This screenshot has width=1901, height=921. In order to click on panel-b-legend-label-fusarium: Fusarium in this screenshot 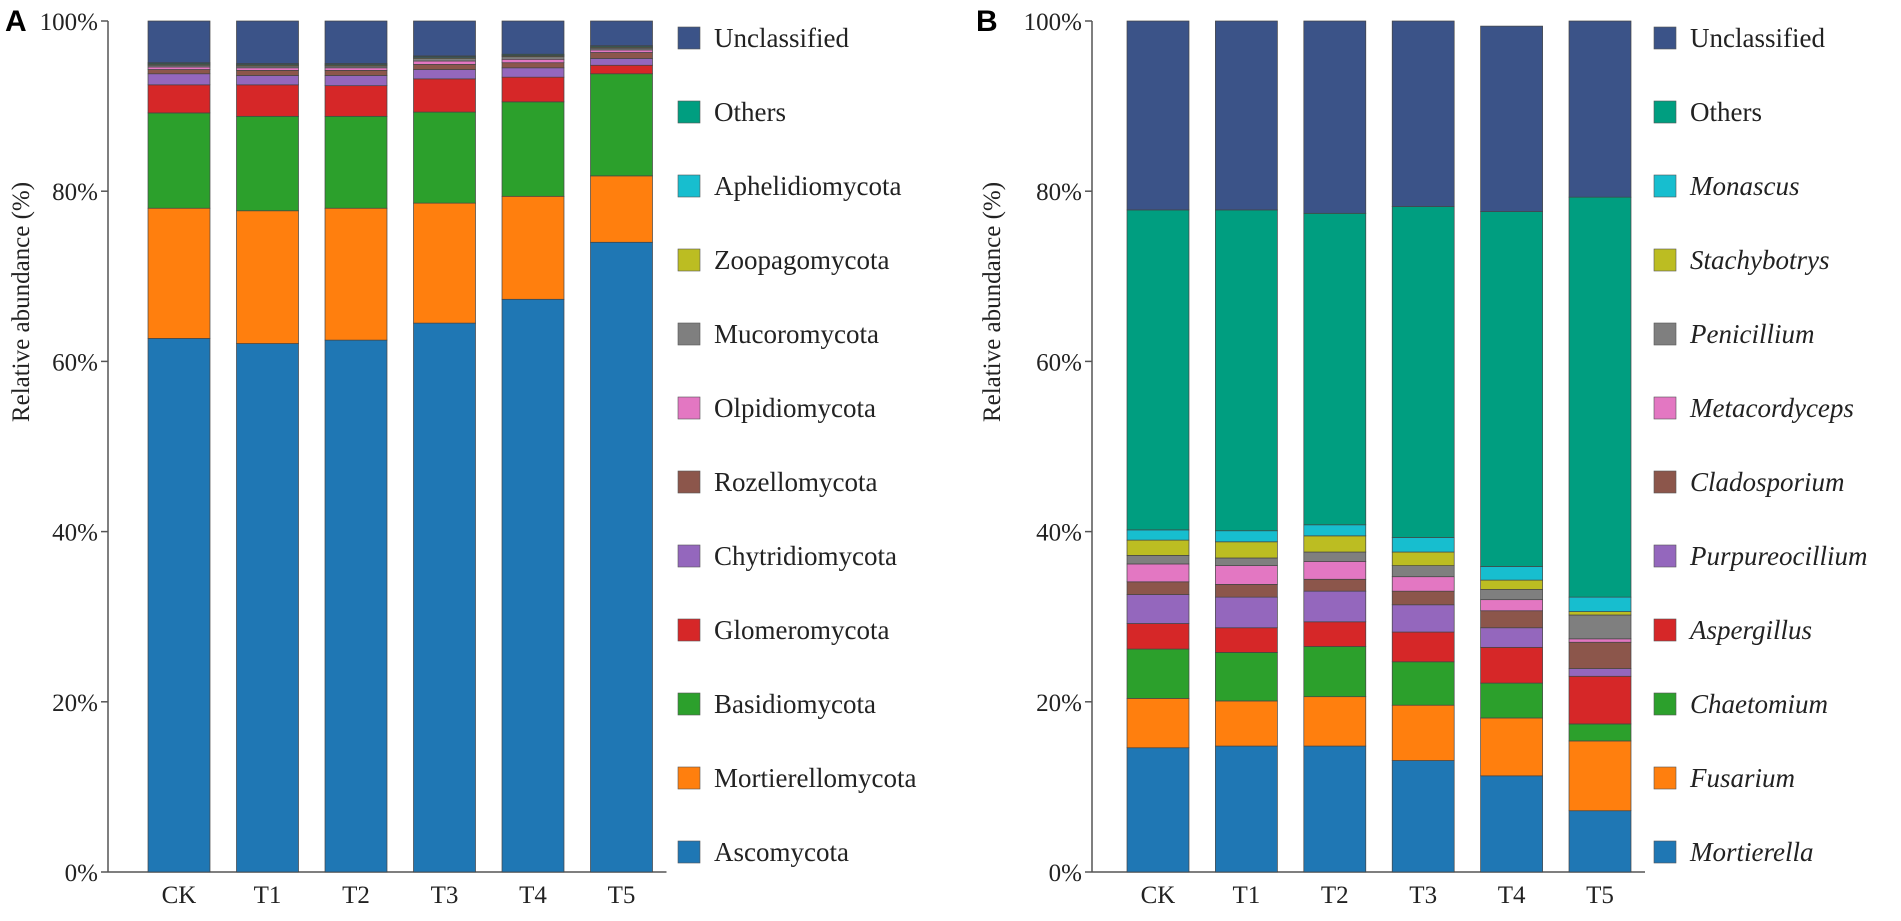, I will do `click(1742, 778)`.